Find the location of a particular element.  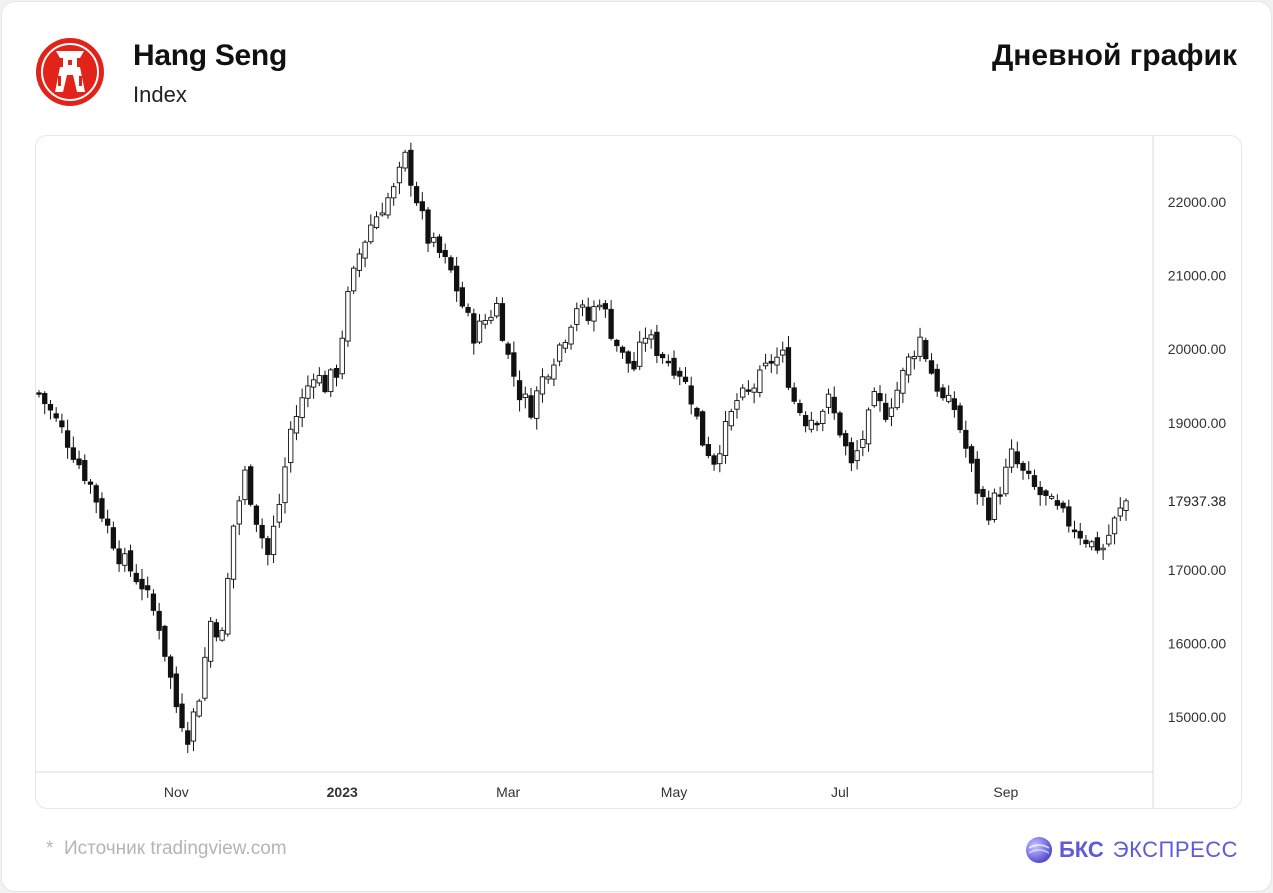

time-tick-label: Mar is located at coordinates (508, 792).